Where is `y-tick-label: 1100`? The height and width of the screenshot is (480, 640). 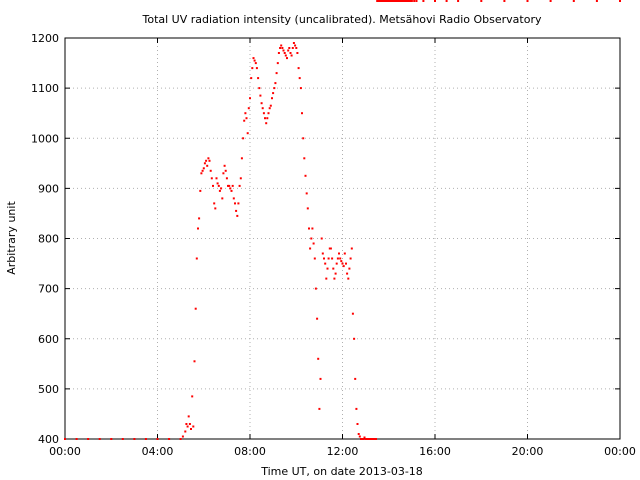 y-tick-label: 1100 is located at coordinates (45, 88).